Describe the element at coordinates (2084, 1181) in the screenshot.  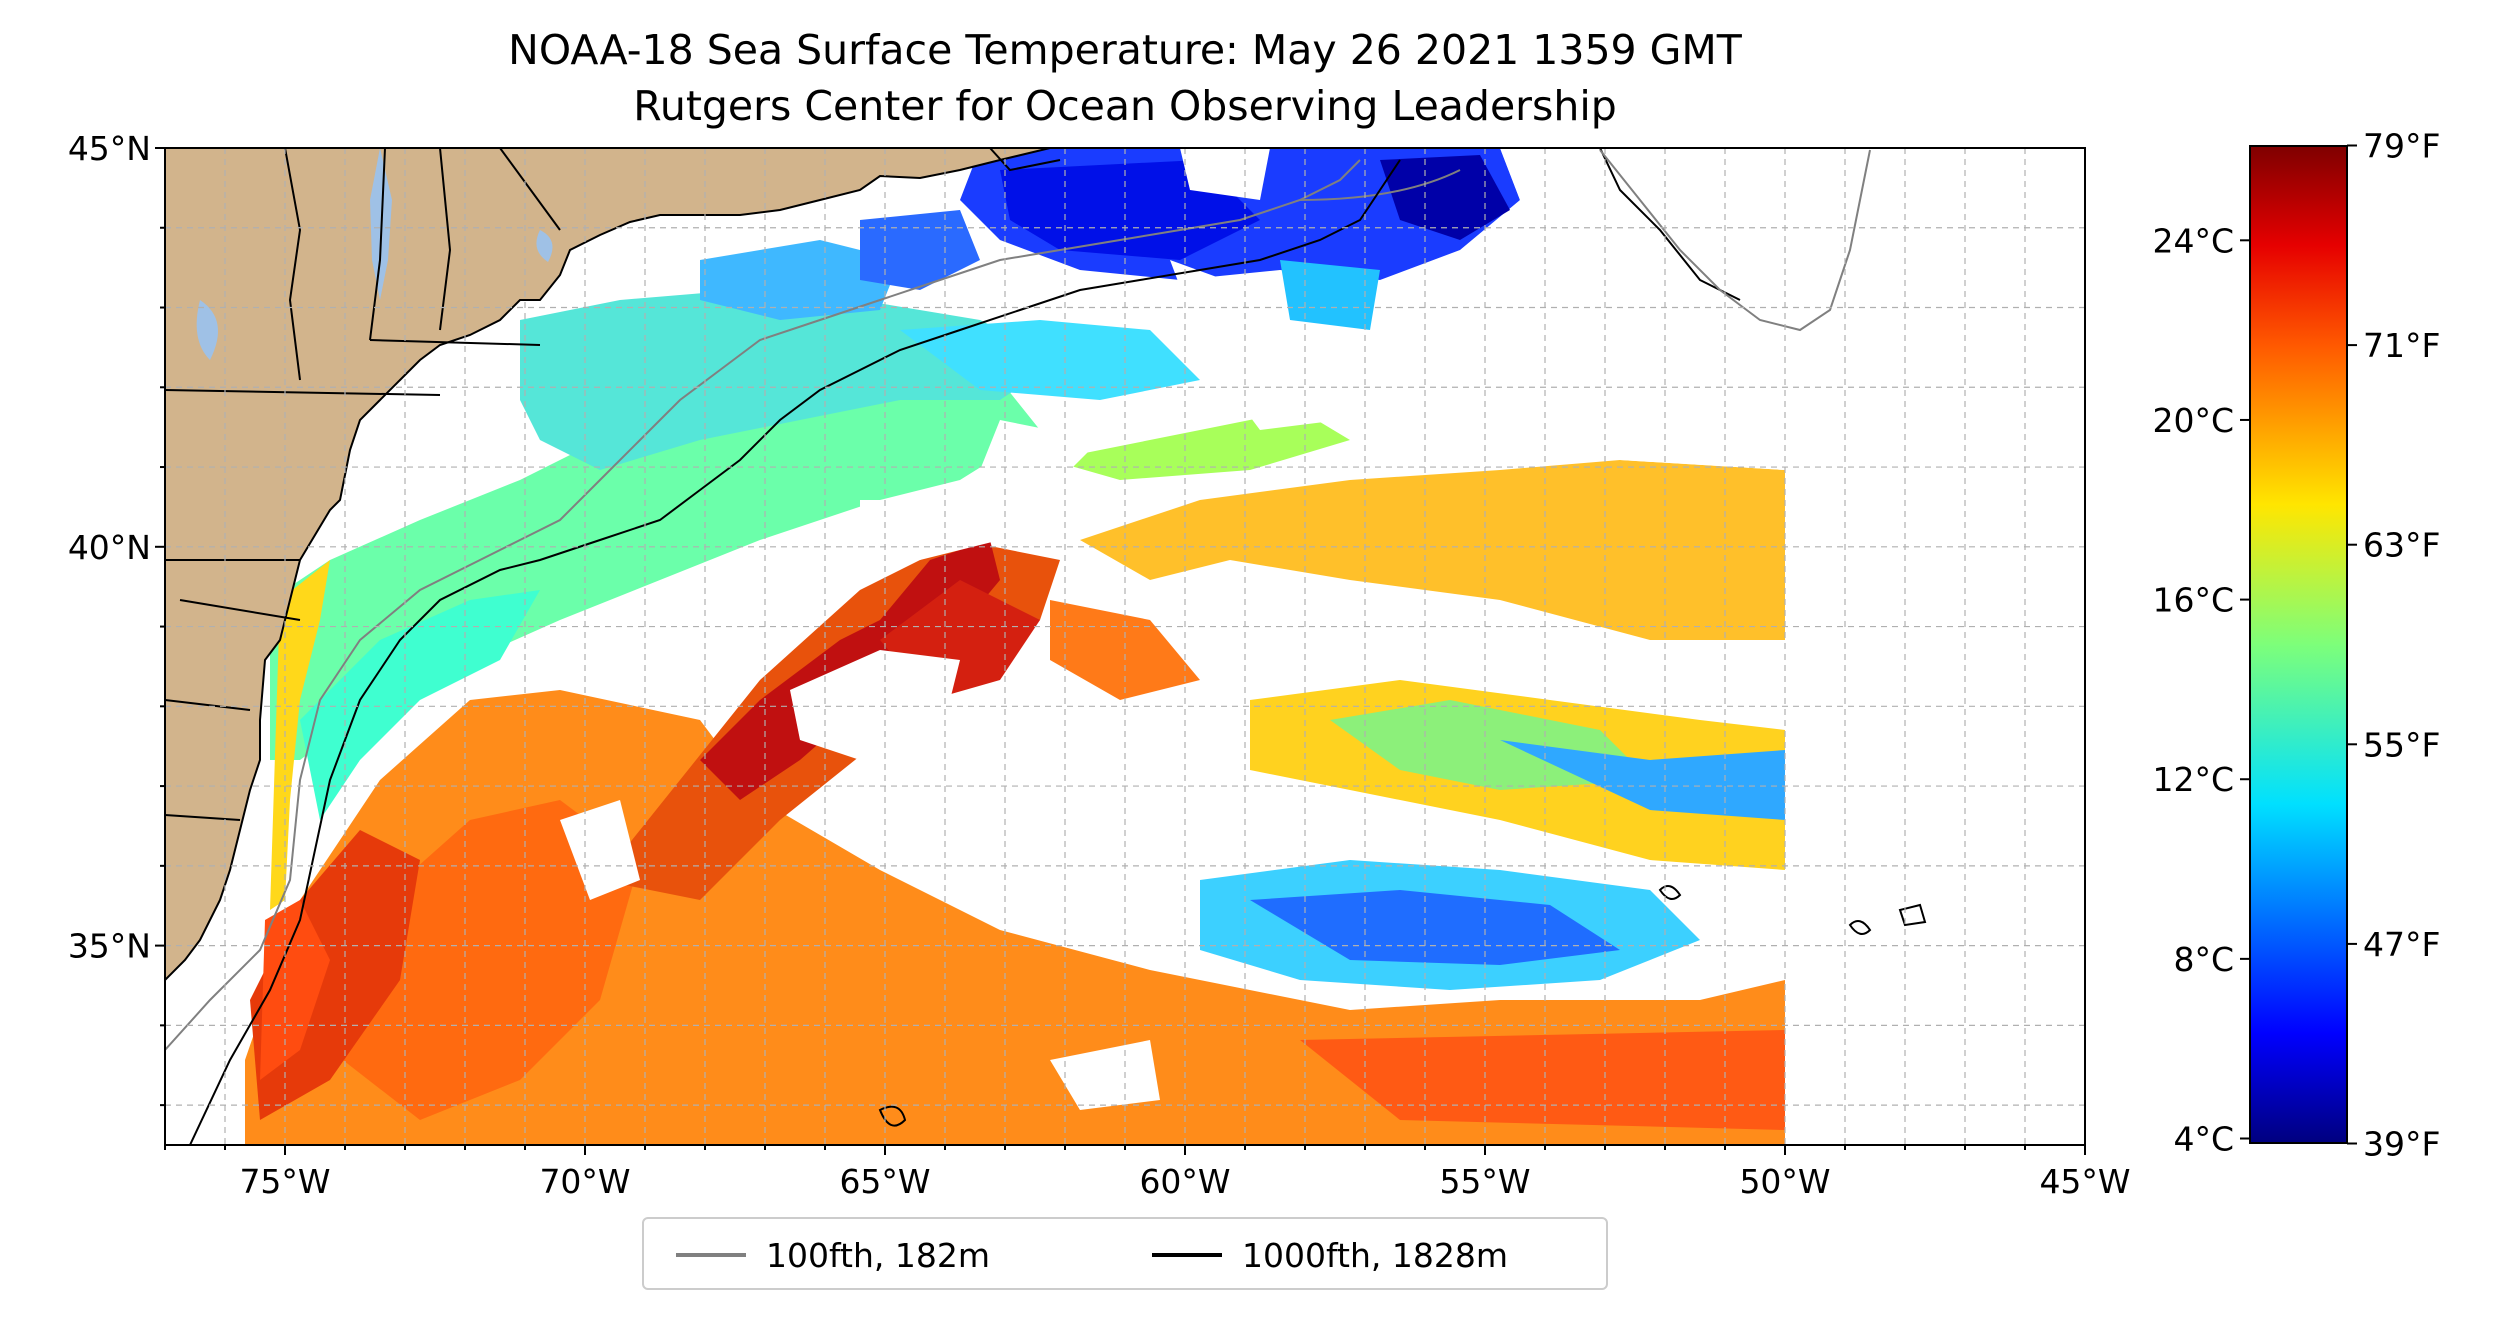
I see `x-tick-label: 45°W` at that location.